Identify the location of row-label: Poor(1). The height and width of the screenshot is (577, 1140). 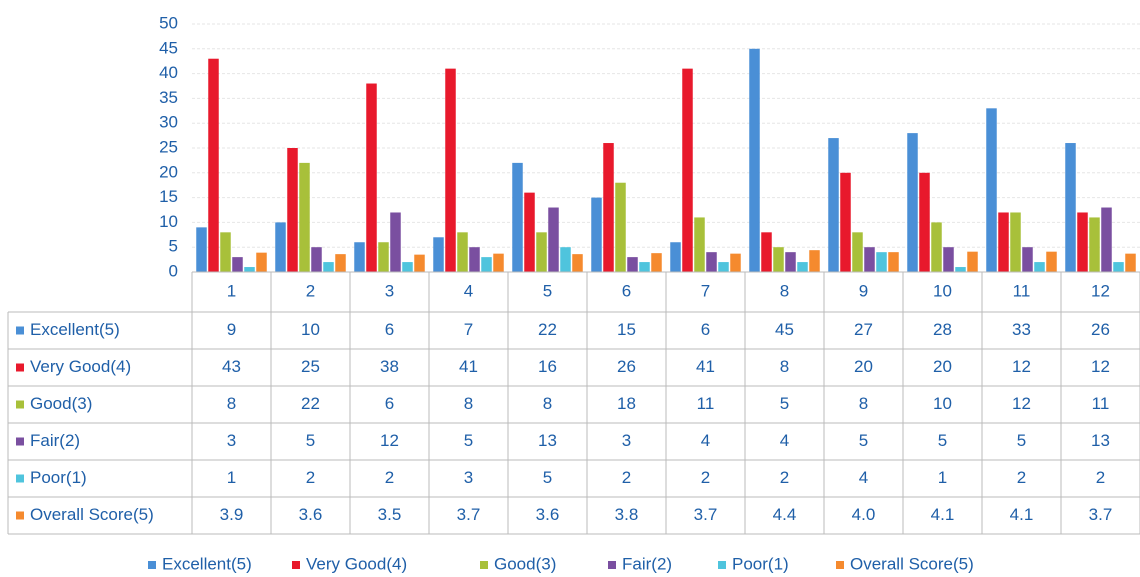
(58, 477).